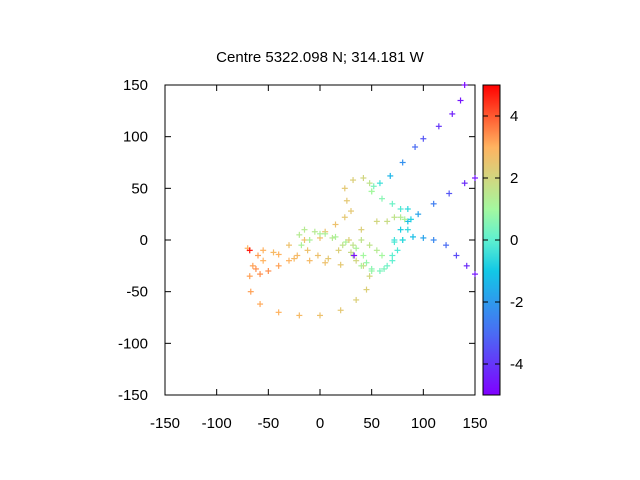 This screenshot has height=480, width=640. I want to click on chart-title: Centre 5322.098 N; 314.181 W, so click(320, 57).